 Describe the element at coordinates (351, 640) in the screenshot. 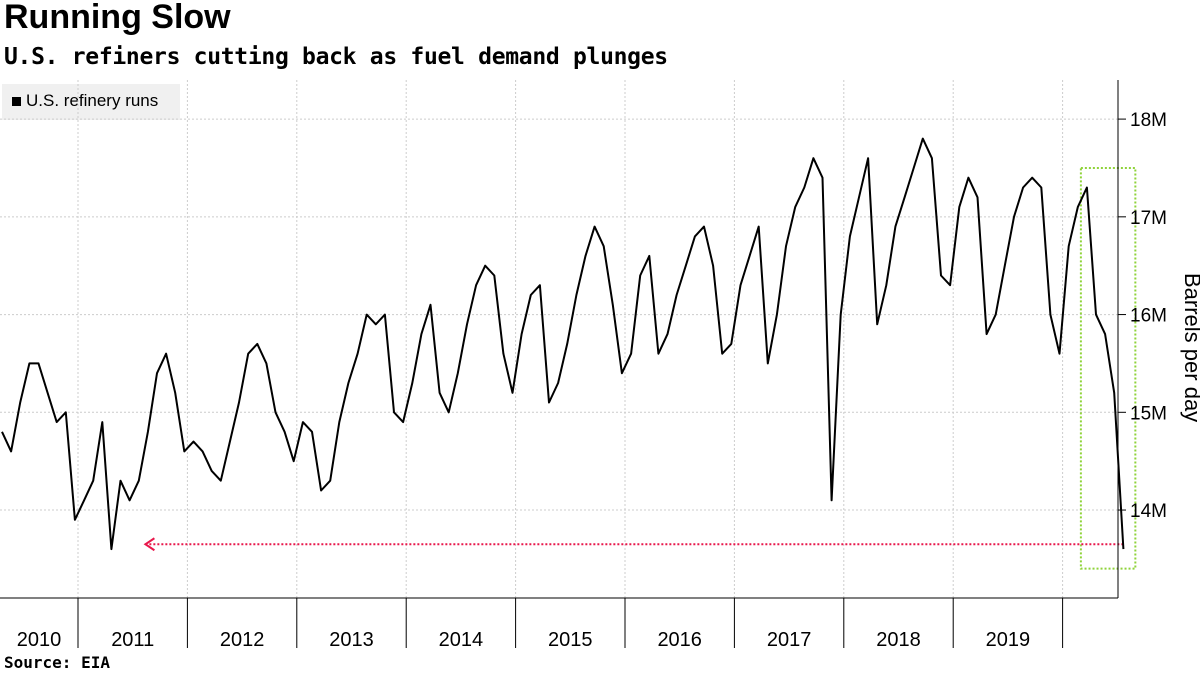

I see `x-tick-label: 2013` at that location.